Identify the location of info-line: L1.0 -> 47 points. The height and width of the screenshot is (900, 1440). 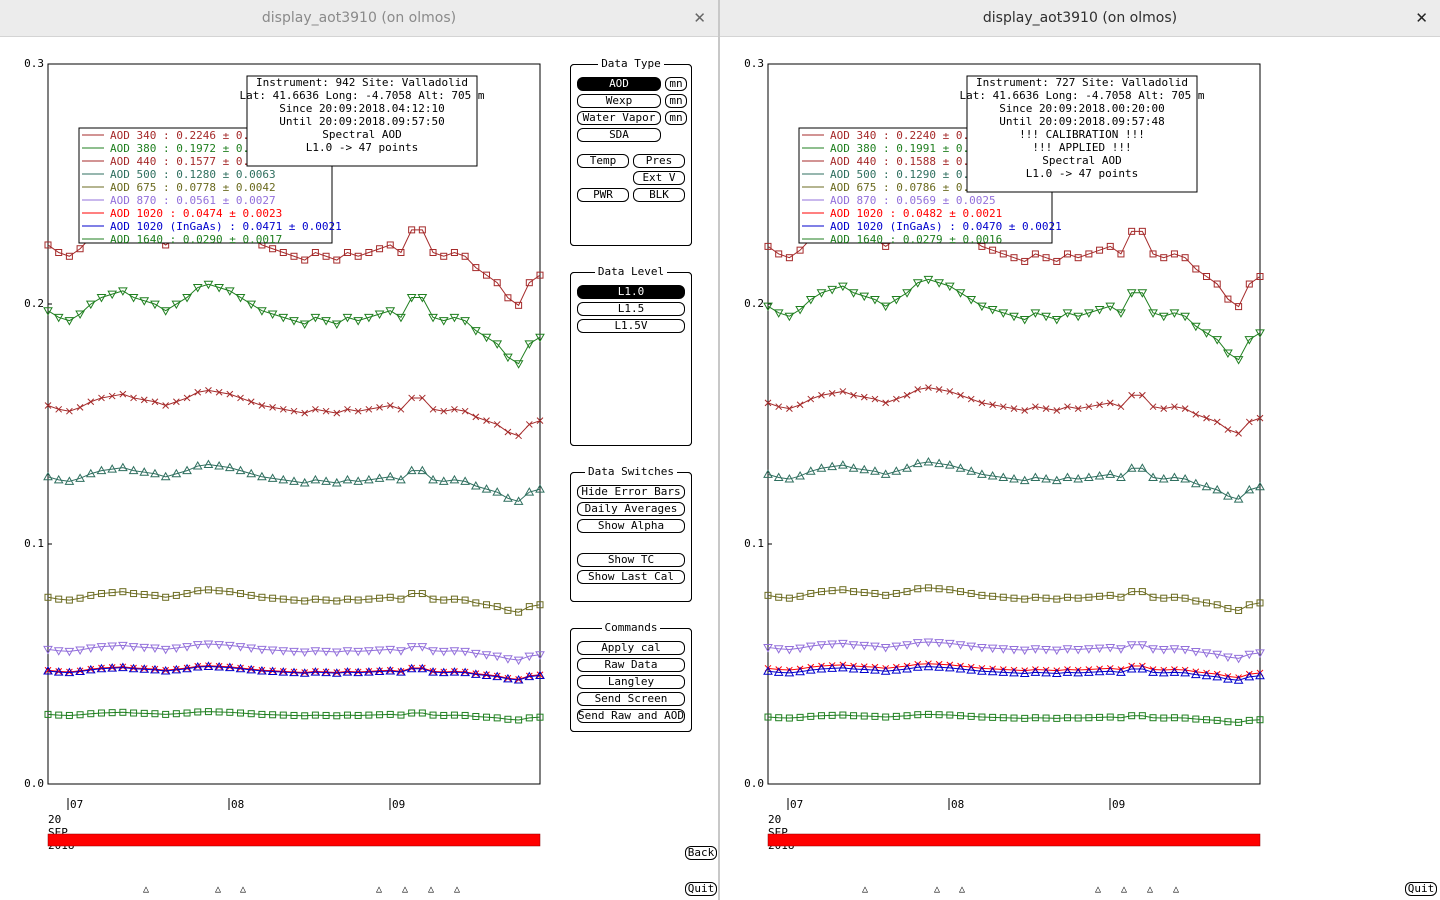
(1082, 173).